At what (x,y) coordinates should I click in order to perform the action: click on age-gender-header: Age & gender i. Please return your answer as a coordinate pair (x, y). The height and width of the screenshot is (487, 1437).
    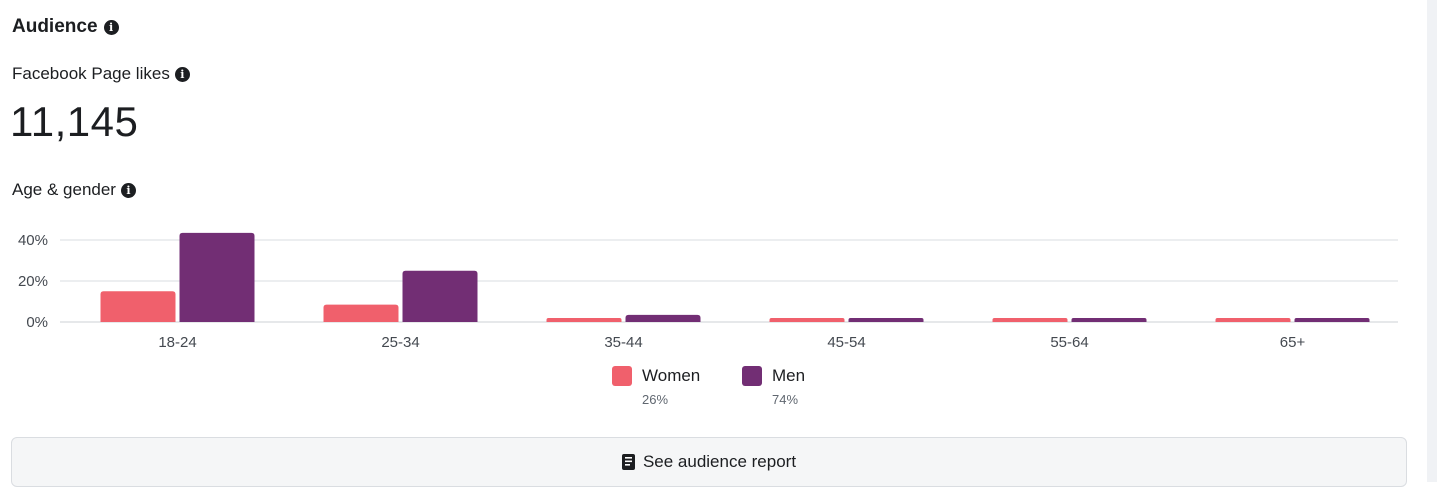
    Looking at the image, I should click on (74, 190).